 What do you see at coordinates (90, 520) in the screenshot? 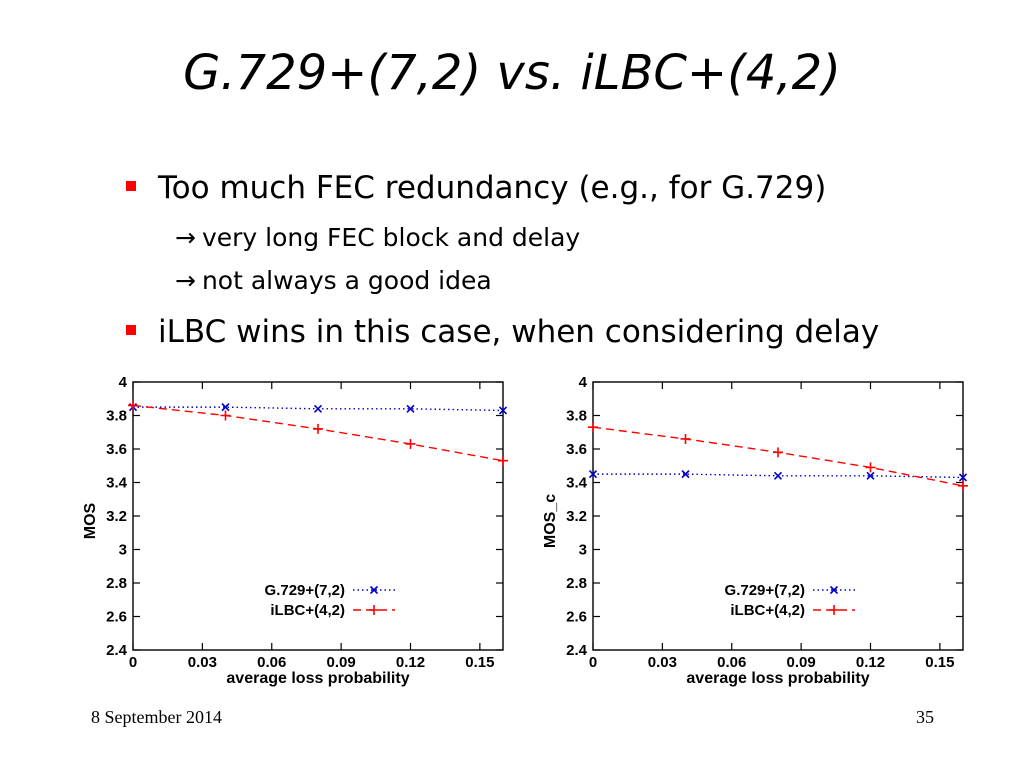
I see `y-axis-label: MOS` at bounding box center [90, 520].